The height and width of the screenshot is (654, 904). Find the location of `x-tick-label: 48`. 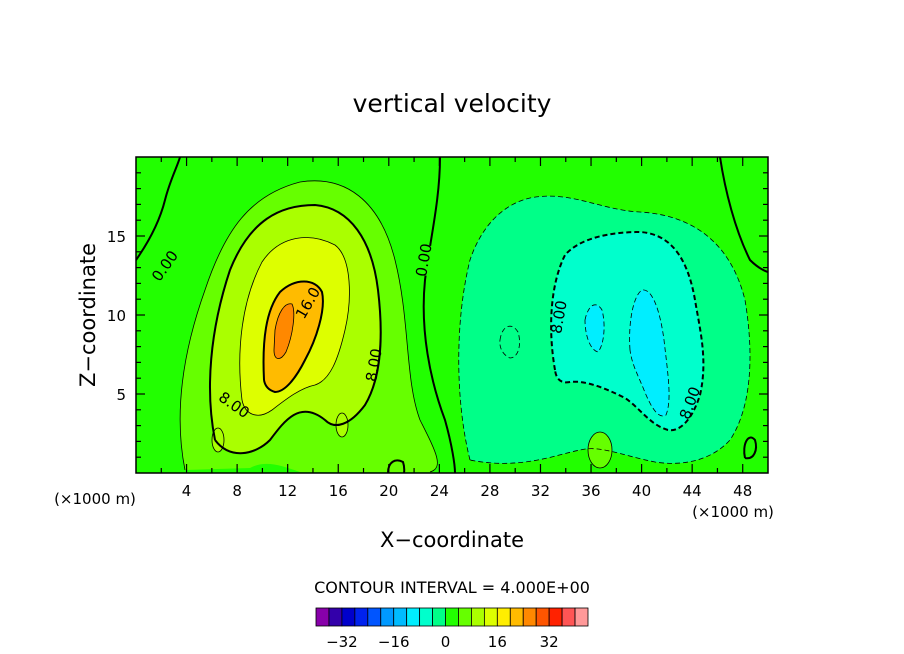

x-tick-label: 48 is located at coordinates (742, 491).